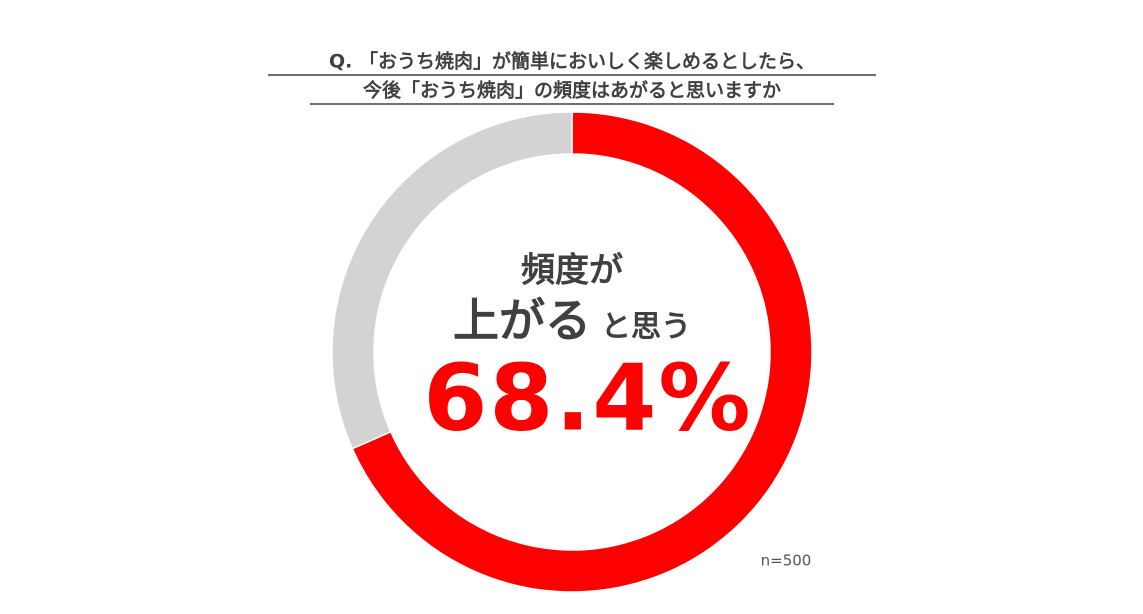  What do you see at coordinates (572, 271) in the screenshot?
I see `center-text: 頻度が` at bounding box center [572, 271].